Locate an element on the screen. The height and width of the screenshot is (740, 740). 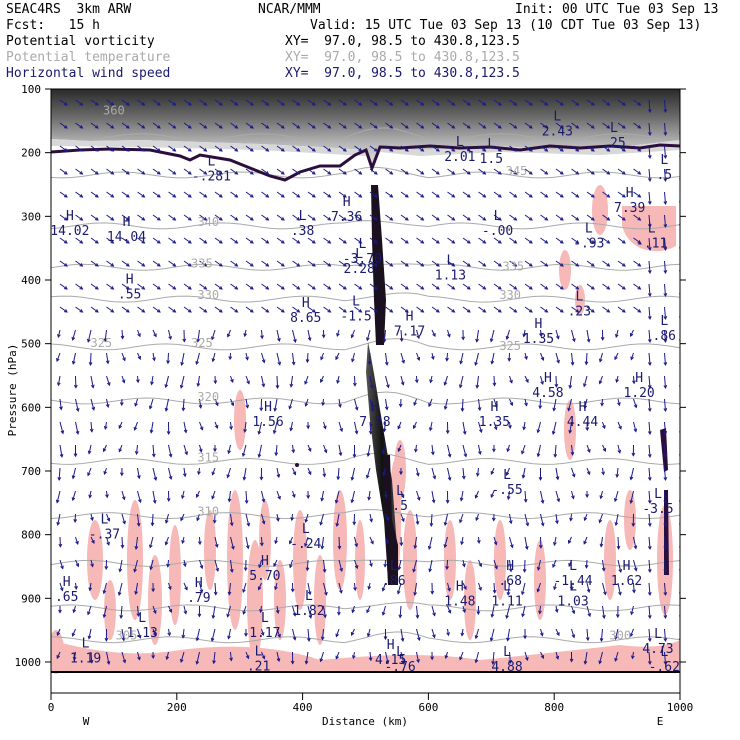
extremum-value: 14.02 is located at coordinates (69, 231).